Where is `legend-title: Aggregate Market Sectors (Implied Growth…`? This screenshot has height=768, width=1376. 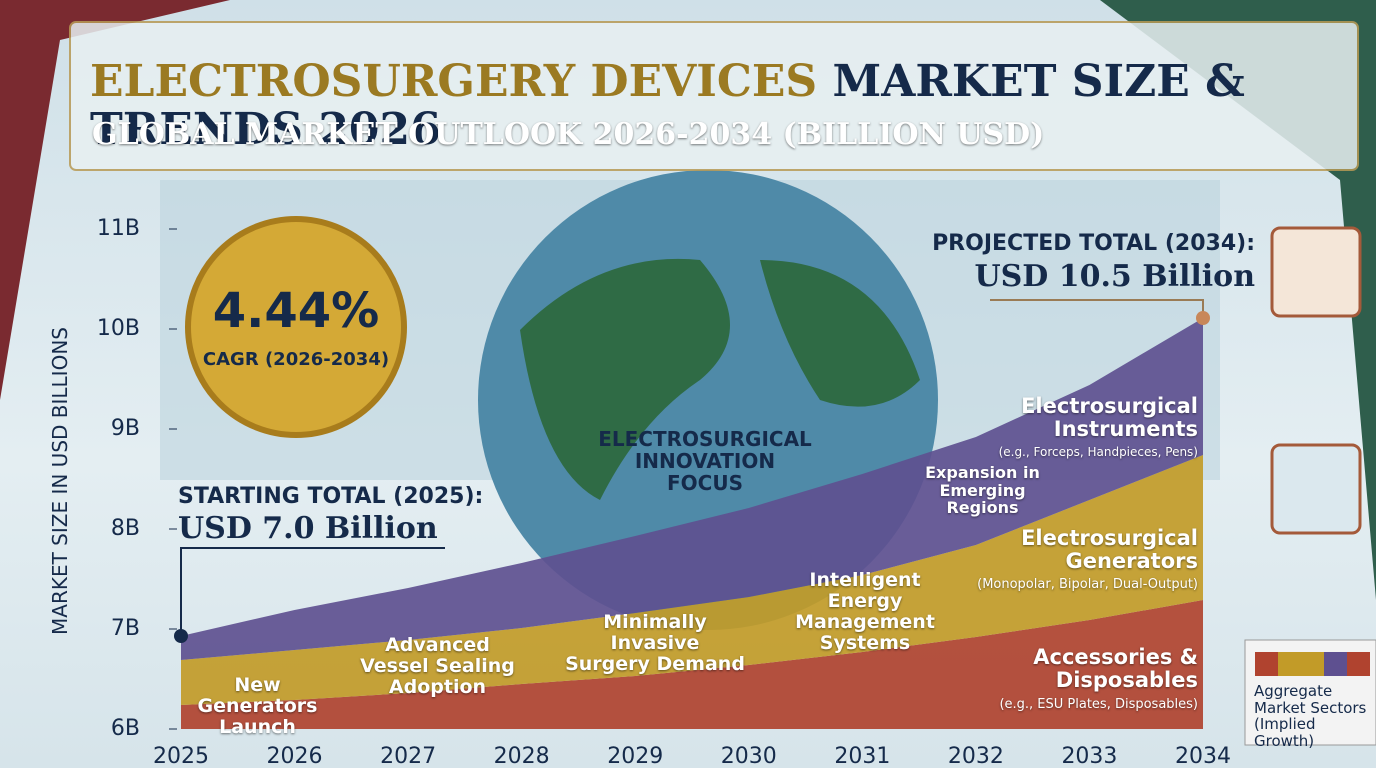 legend-title: Aggregate Market Sectors (Implied Growth… is located at coordinates (1310, 716).